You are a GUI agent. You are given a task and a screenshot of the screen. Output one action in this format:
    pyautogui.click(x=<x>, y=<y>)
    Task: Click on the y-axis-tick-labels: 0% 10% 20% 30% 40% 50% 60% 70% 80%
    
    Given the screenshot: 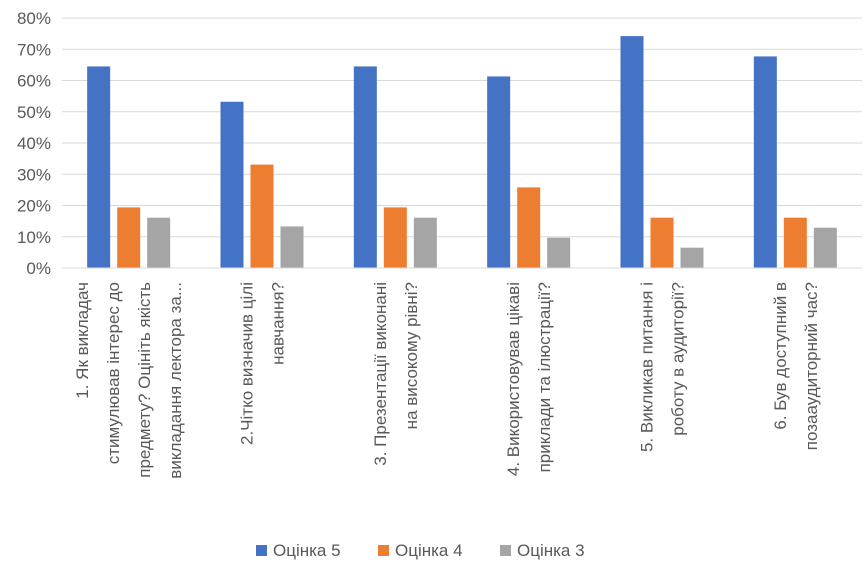 What is the action you would take?
    pyautogui.click(x=34, y=143)
    